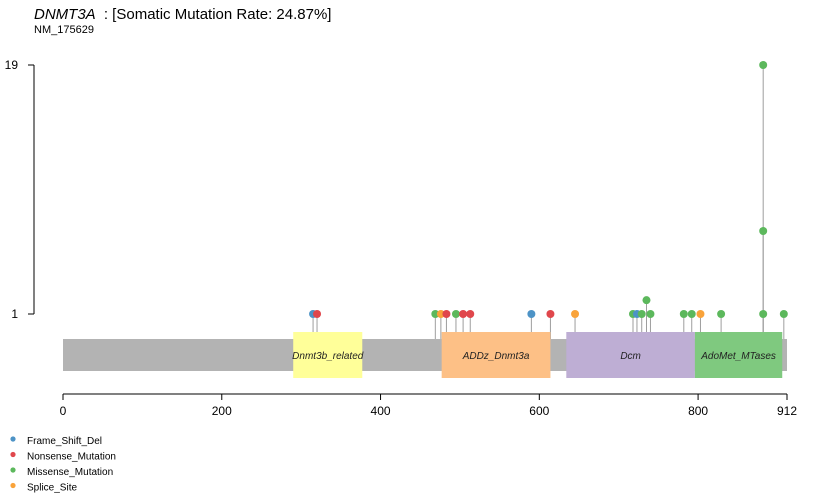 The width and height of the screenshot is (813, 499). I want to click on x-tick-label: 912, so click(787, 411).